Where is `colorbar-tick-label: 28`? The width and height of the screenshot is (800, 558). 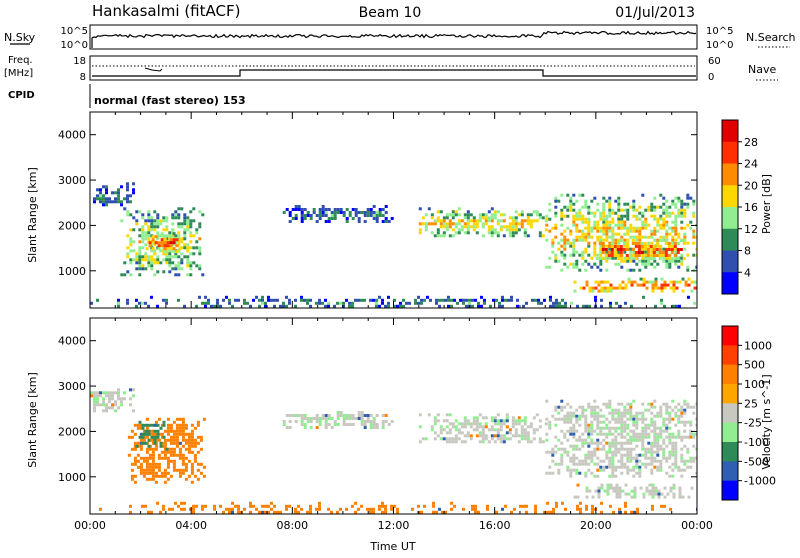 colorbar-tick-label: 28 is located at coordinates (751, 142).